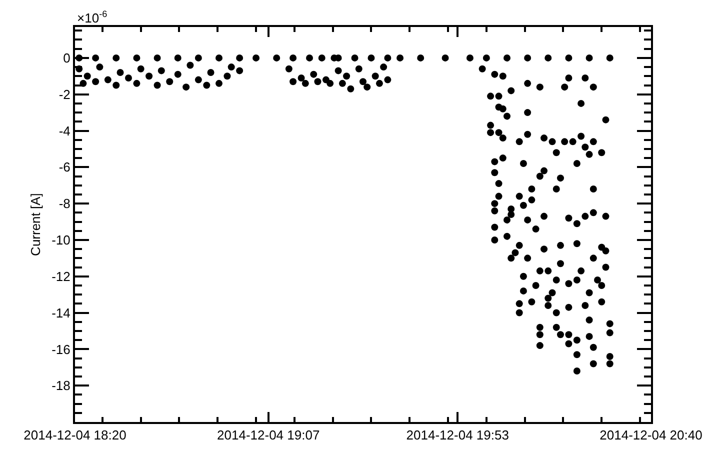 The height and width of the screenshot is (455, 721). Describe the element at coordinates (64, 204) in the screenshot. I see `y-tick-label: -8` at that location.